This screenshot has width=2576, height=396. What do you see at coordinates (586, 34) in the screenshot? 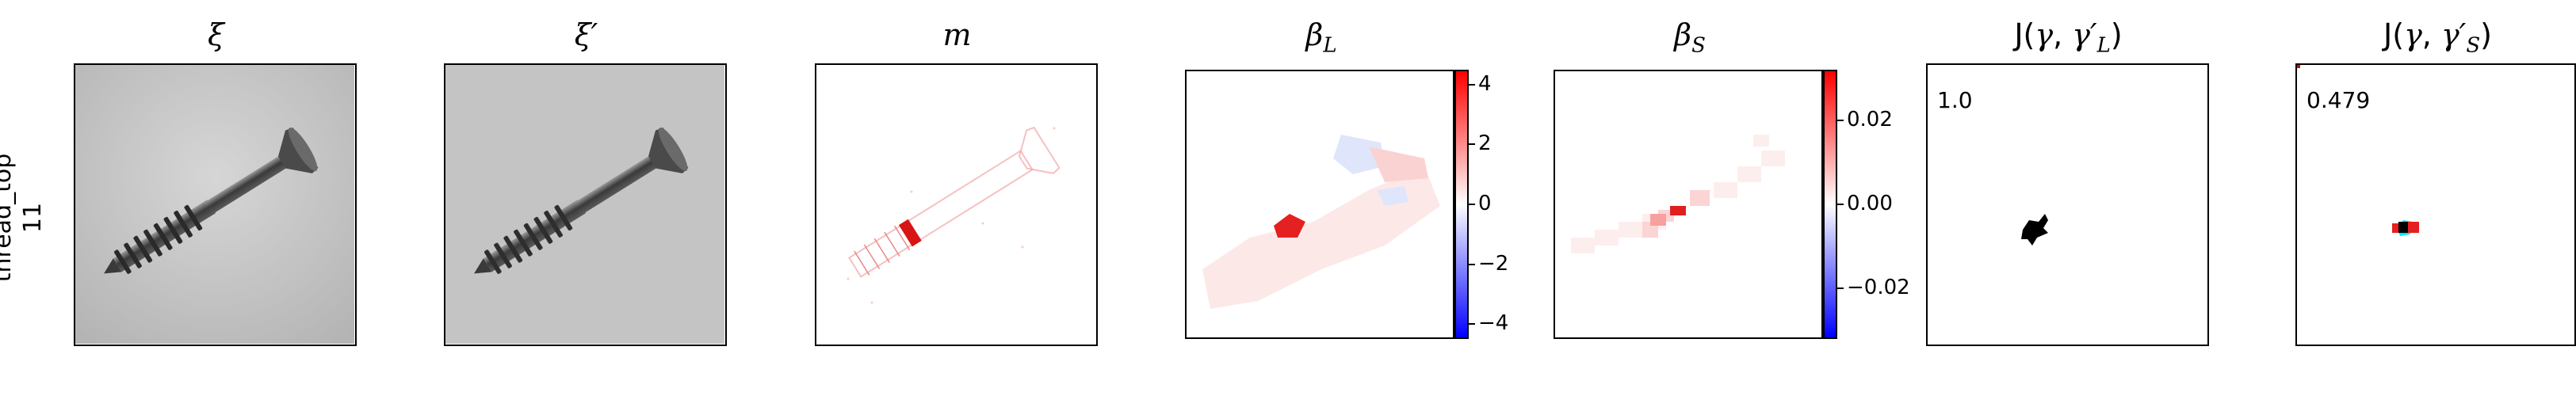
I see `panel-title-xi-prime: ξ′` at bounding box center [586, 34].